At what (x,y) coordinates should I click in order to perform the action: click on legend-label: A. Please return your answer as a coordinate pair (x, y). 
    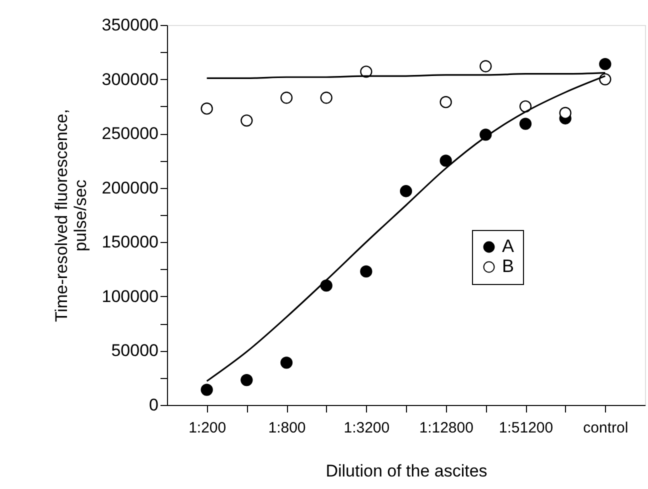
    Looking at the image, I should click on (508, 246).